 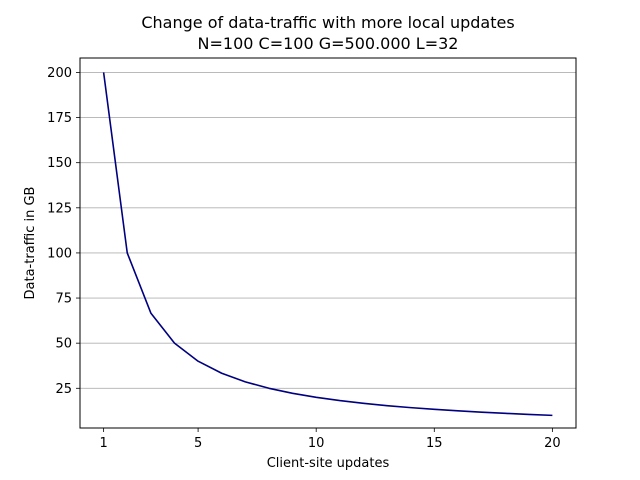 What do you see at coordinates (328, 43) in the screenshot?
I see `chart-subtitle: N=100 C=100 G=500.000 L=32` at bounding box center [328, 43].